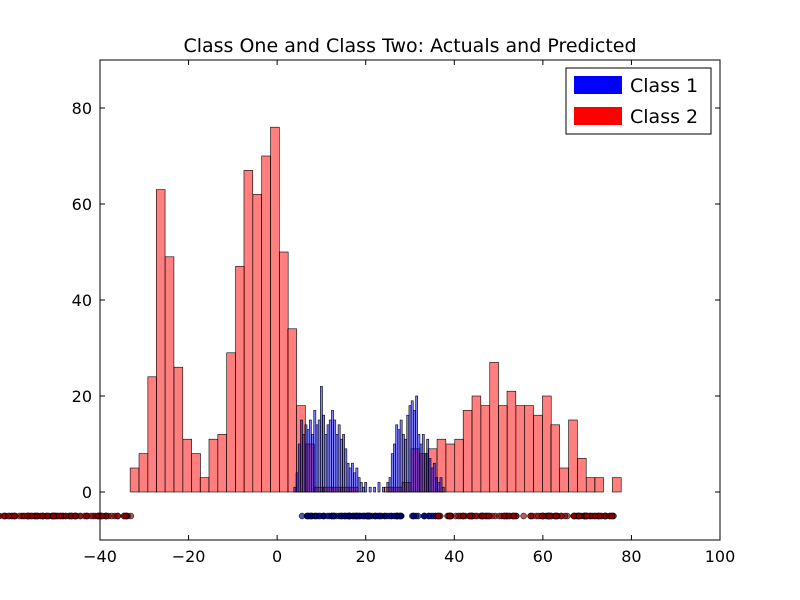 The image size is (800, 600). What do you see at coordinates (720, 556) in the screenshot?
I see `x-tick-label: 100` at bounding box center [720, 556].